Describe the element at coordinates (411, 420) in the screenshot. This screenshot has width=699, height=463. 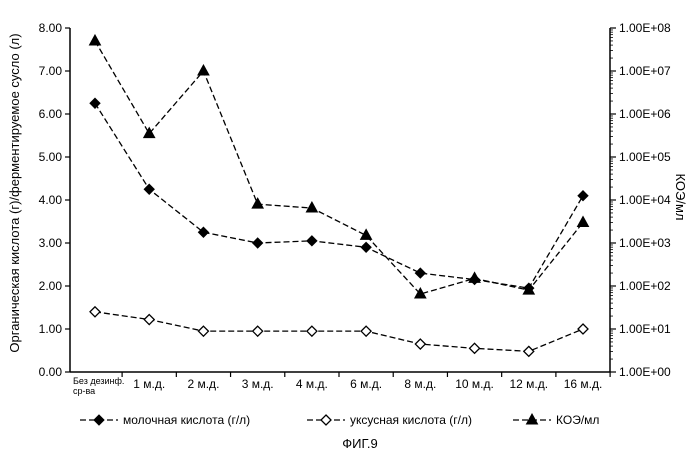
I see `legend-label: уксусная кислота (г/л)` at that location.